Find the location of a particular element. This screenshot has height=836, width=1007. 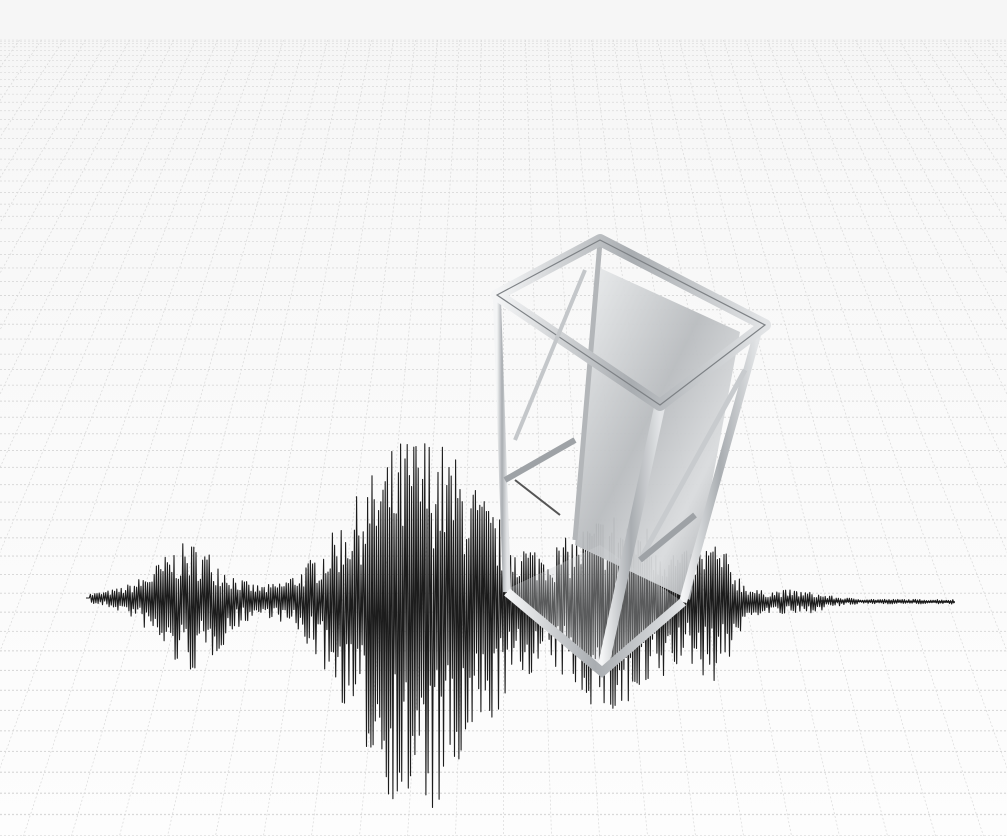

rack-shadow is located at coordinates (592, 608).